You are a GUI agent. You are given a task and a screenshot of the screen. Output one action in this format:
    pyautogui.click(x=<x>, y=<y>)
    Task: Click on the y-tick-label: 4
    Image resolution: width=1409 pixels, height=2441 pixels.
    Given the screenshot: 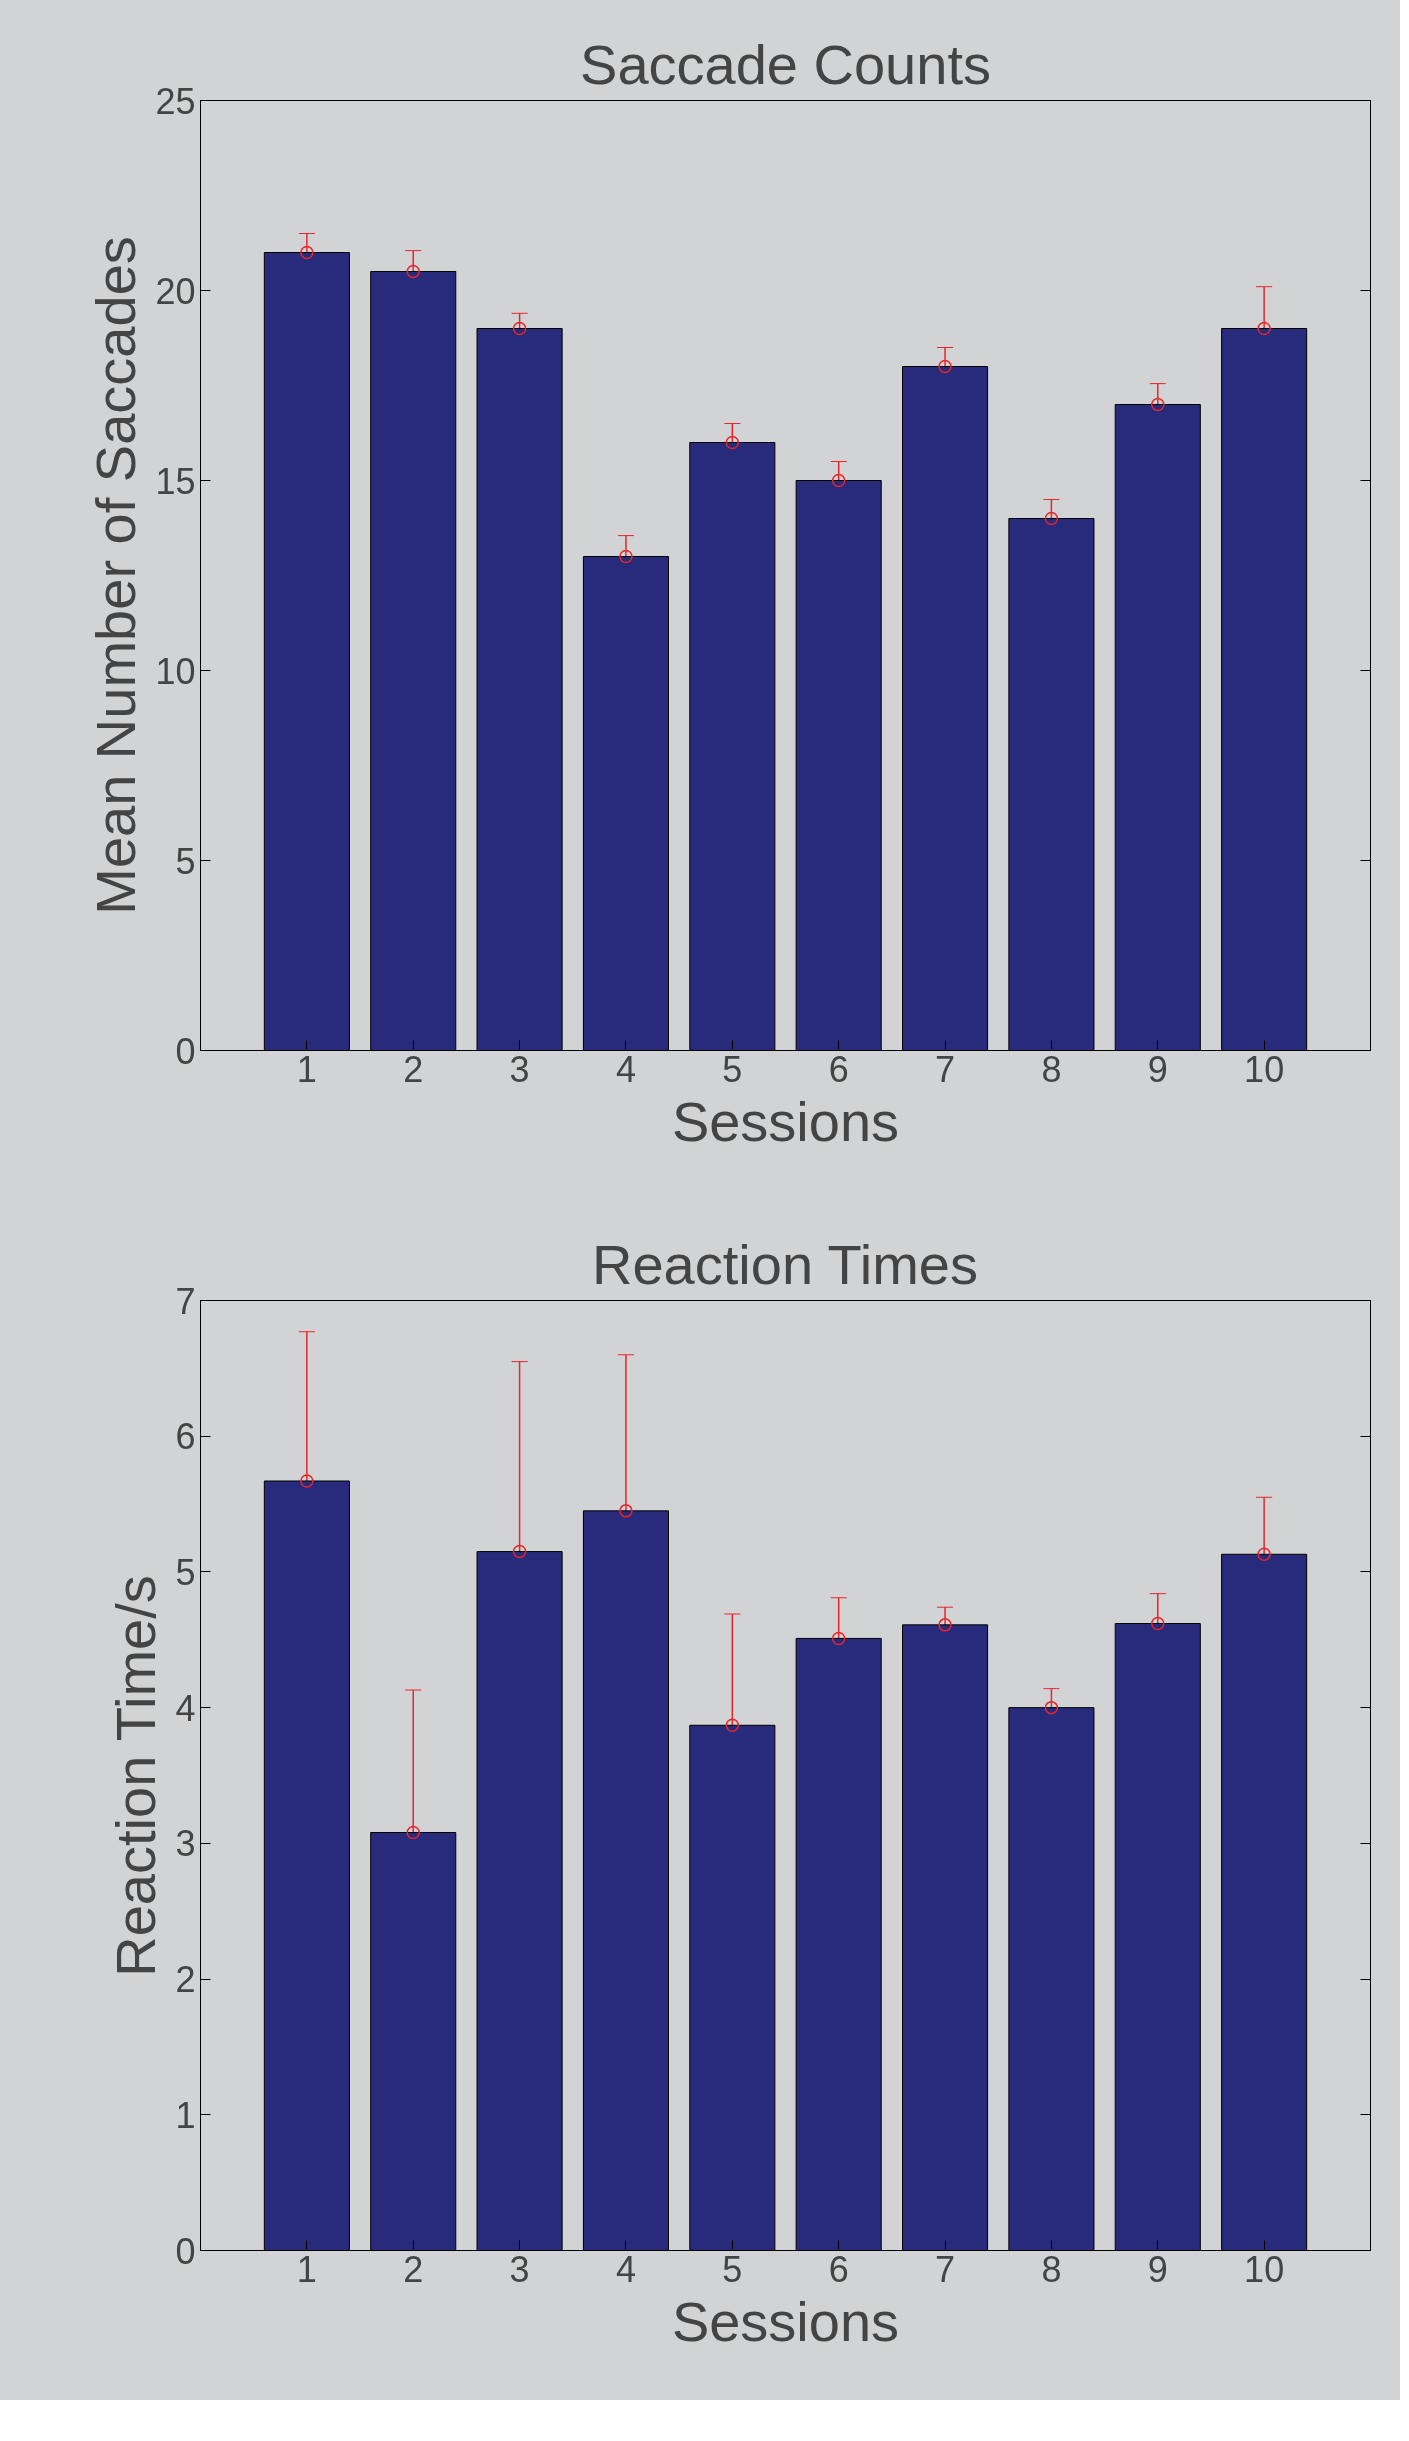 What is the action you would take?
    pyautogui.click(x=185, y=1708)
    